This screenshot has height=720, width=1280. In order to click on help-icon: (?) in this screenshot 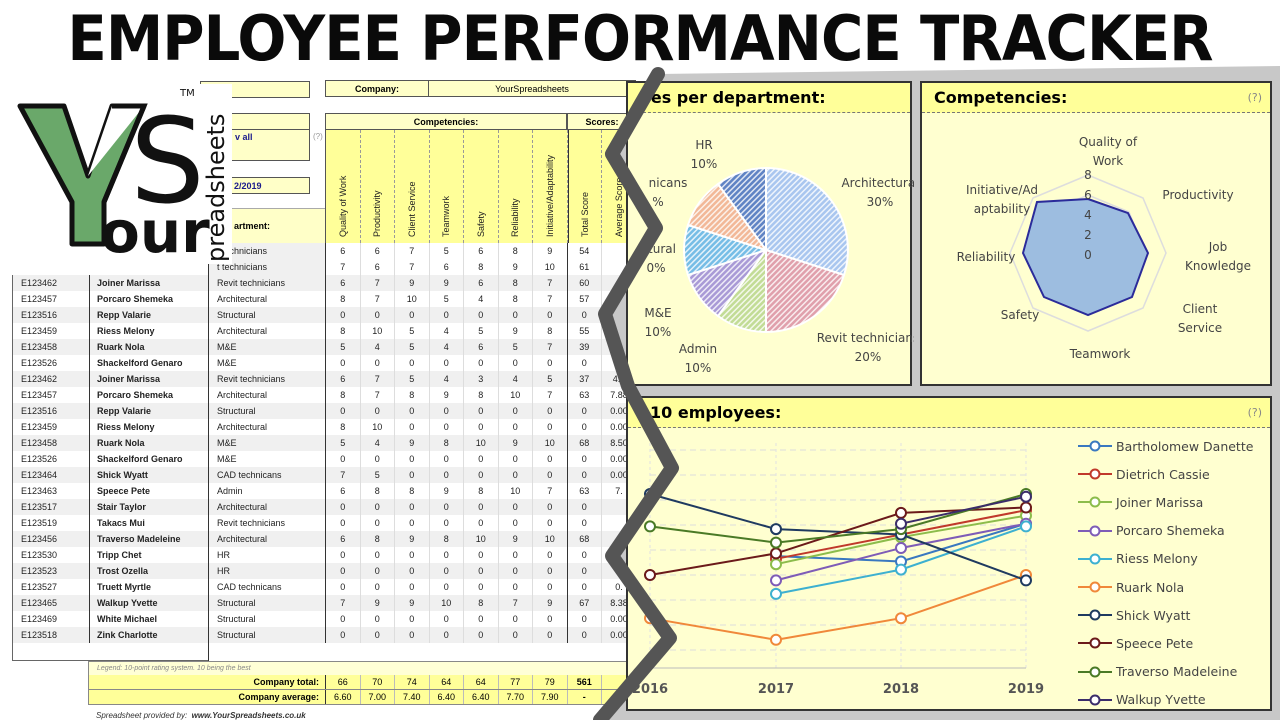, I will do `click(318, 136)`.